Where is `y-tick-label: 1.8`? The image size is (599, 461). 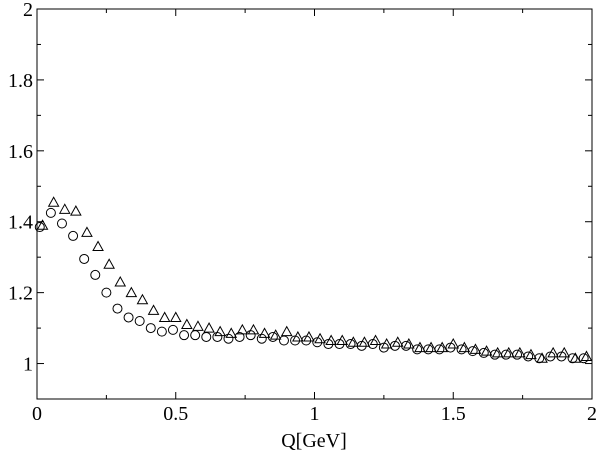
y-tick-label: 1.8 is located at coordinates (20, 81).